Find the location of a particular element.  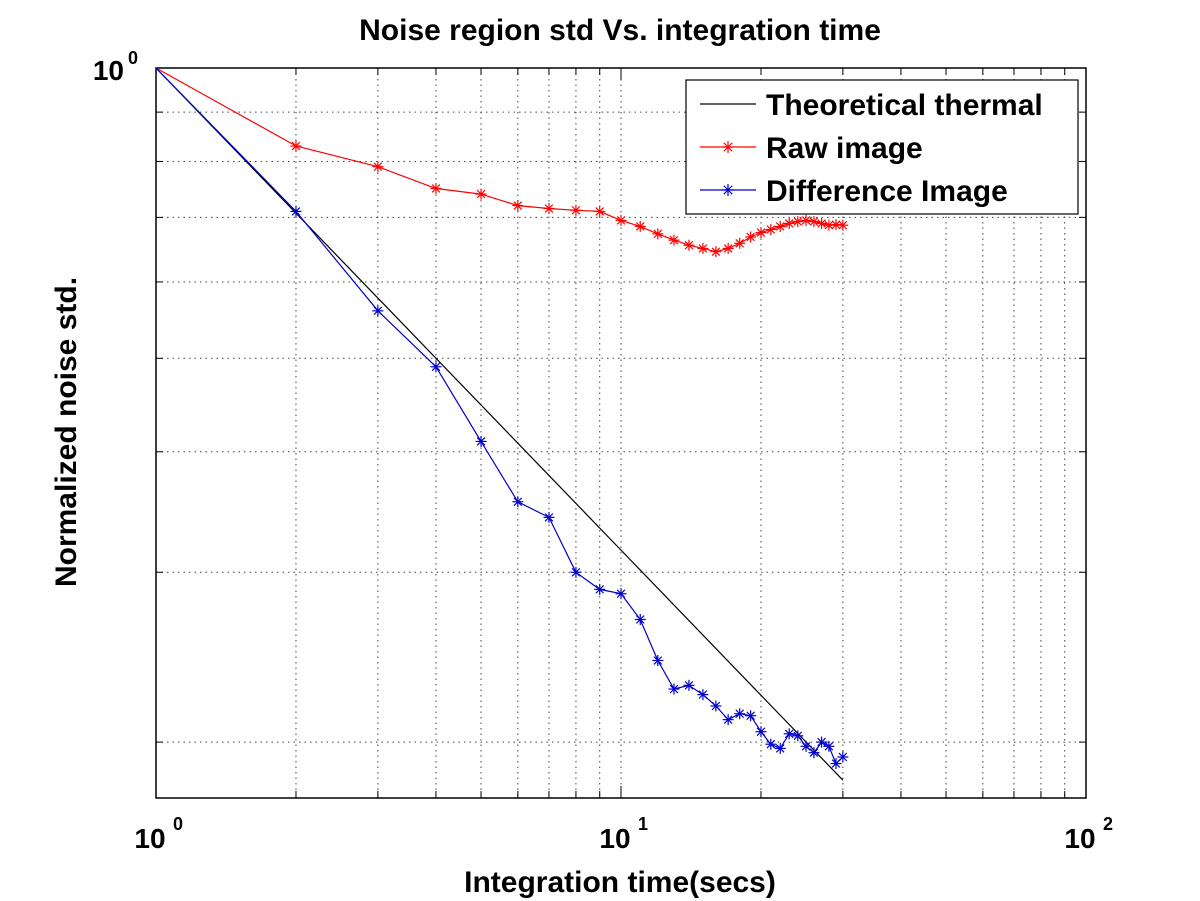

legend-label: Raw image is located at coordinates (844, 148).